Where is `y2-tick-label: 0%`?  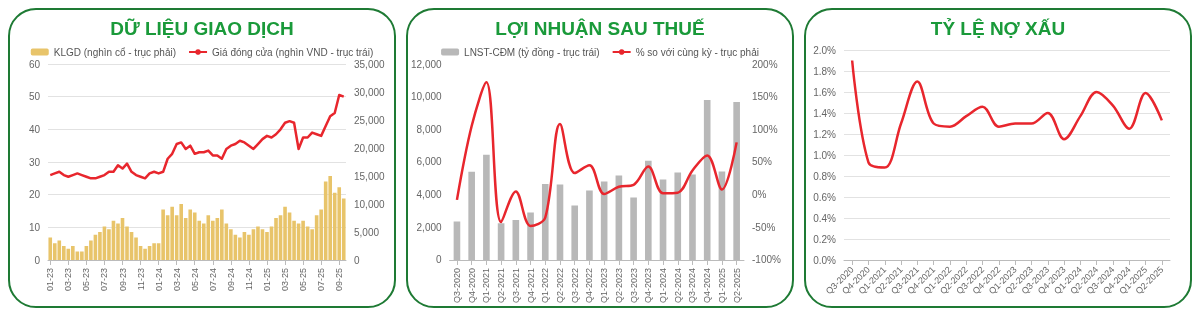
y2-tick-label: 0% is located at coordinates (759, 195).